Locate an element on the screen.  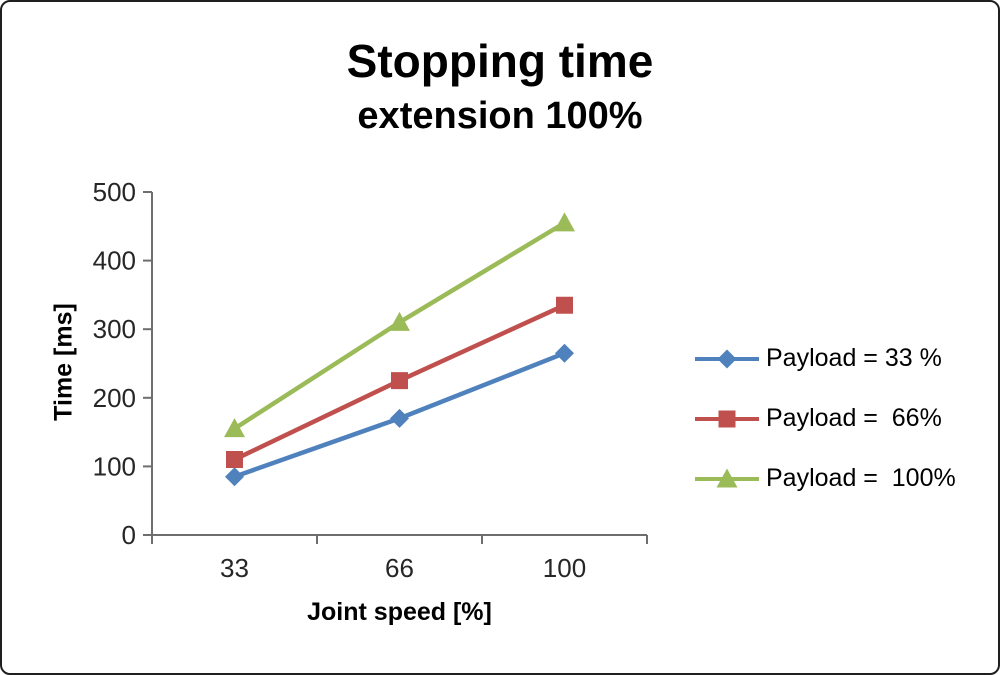
y-axis-title: Time [ms] is located at coordinates (63, 362).